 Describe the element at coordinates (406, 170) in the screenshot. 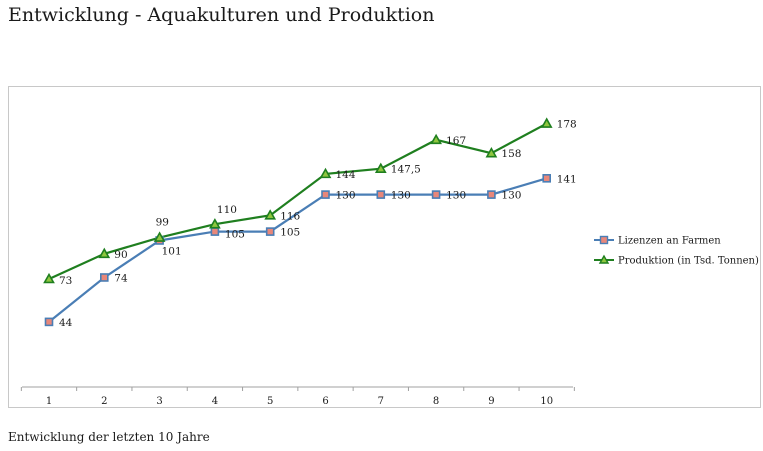

I see `data-label: 147,5` at that location.